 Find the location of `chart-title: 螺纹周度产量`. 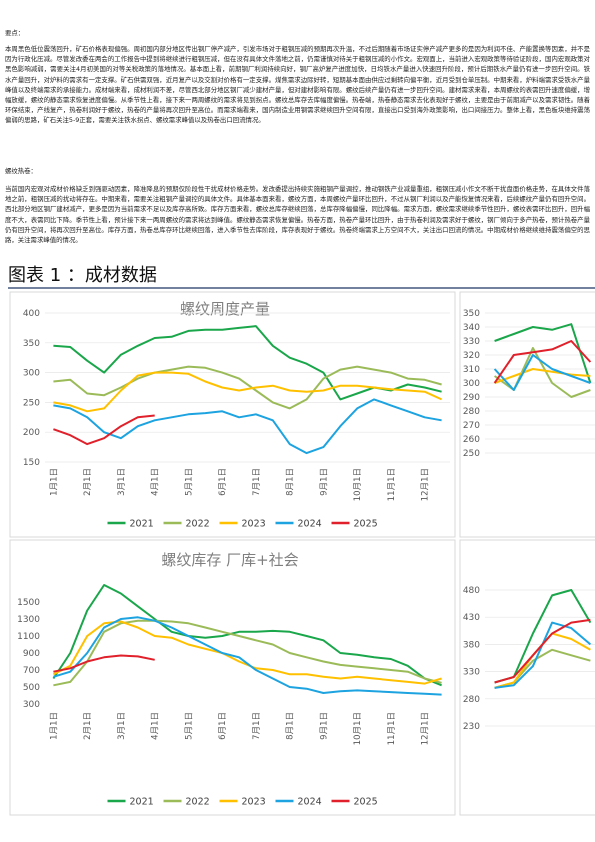

chart-title: 螺纹周度产量 is located at coordinates (225, 309).